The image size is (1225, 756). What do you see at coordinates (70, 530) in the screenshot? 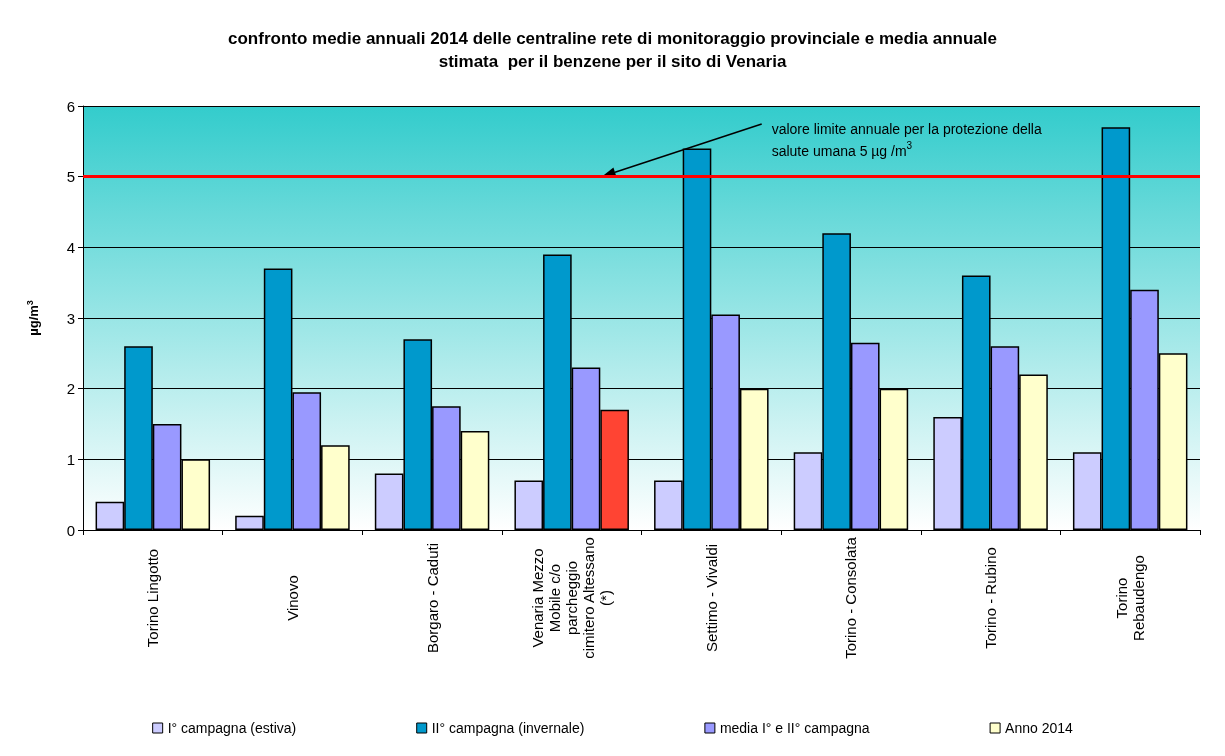
I see `y-tick-label: 0` at bounding box center [70, 530].